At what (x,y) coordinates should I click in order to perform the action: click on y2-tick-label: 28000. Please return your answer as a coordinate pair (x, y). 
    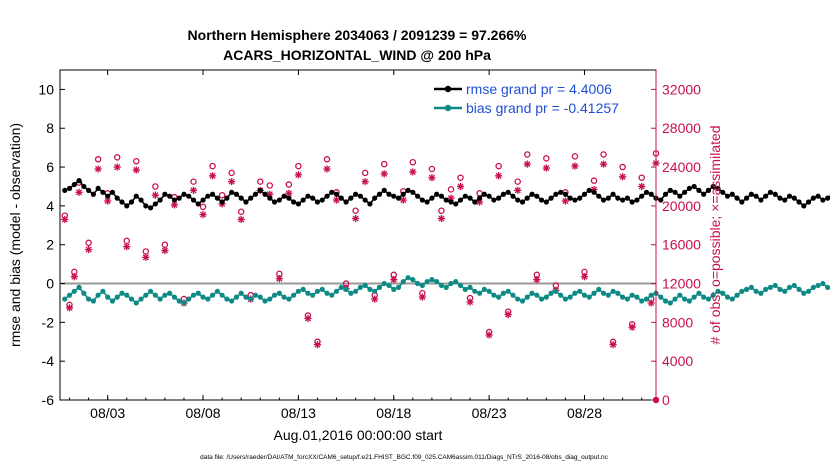
    Looking at the image, I should click on (681, 128).